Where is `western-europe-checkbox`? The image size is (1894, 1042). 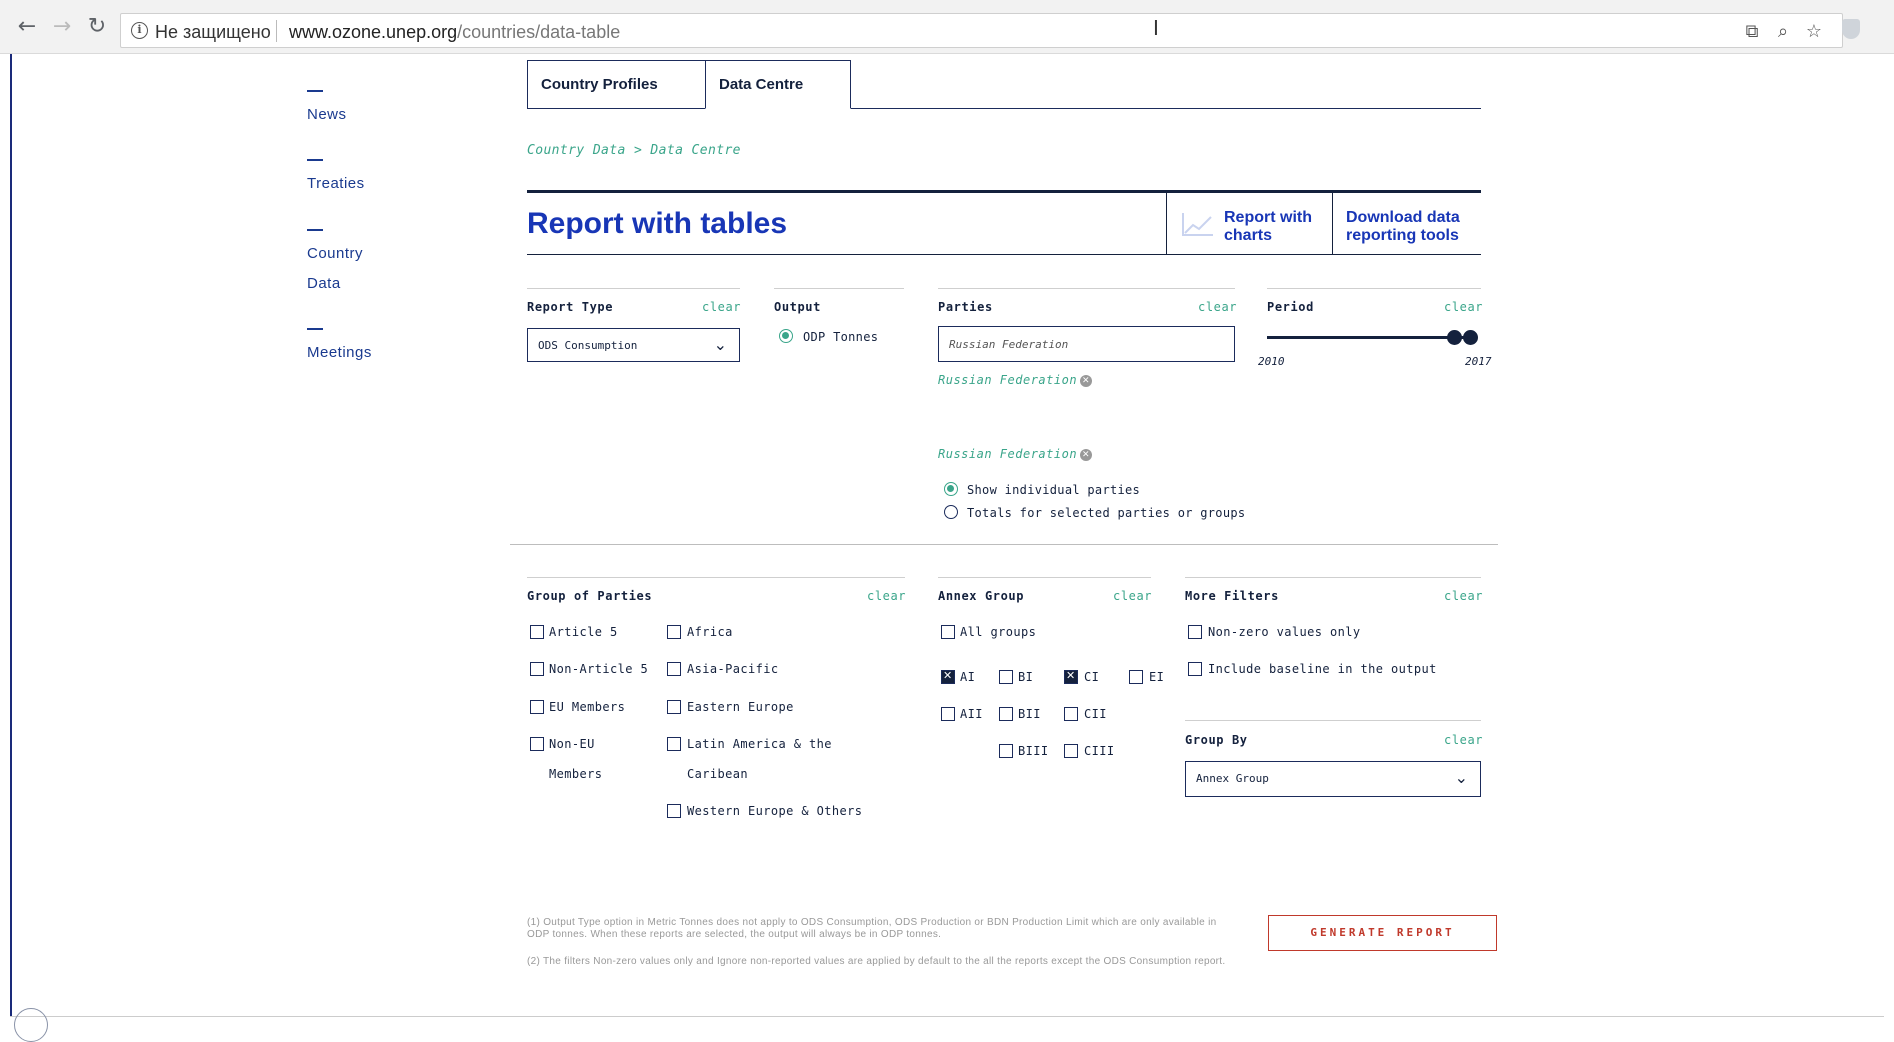
western-europe-checkbox is located at coordinates (674, 811).